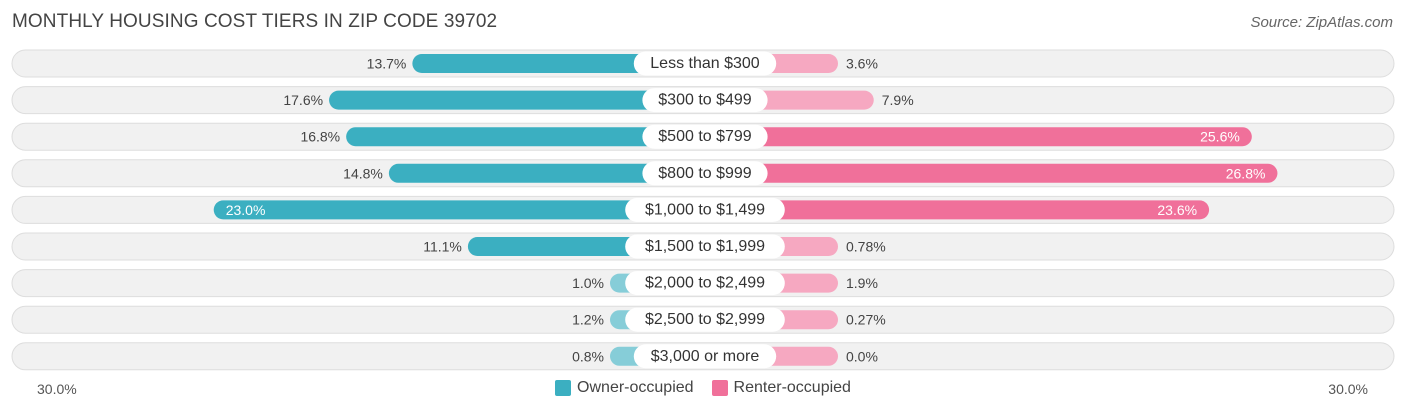 The height and width of the screenshot is (414, 1406). I want to click on category-label: $2,000 to $2,499, so click(705, 283).